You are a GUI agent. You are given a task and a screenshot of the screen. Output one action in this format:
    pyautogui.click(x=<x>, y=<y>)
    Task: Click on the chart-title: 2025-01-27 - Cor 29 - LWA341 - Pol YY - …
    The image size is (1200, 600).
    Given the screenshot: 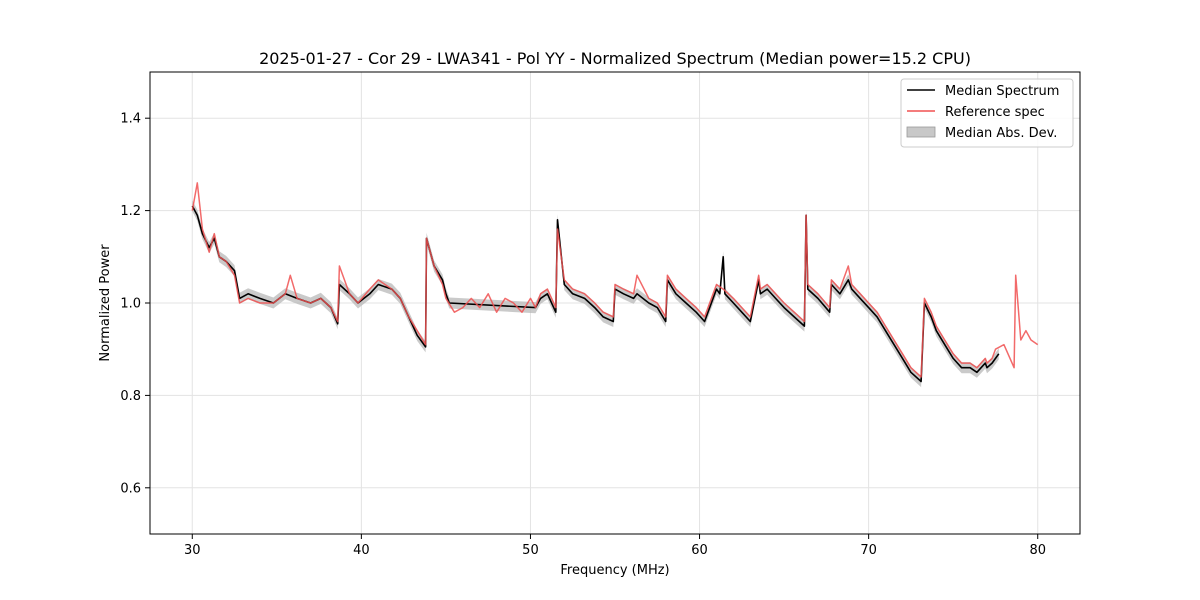 What is the action you would take?
    pyautogui.click(x=615, y=58)
    